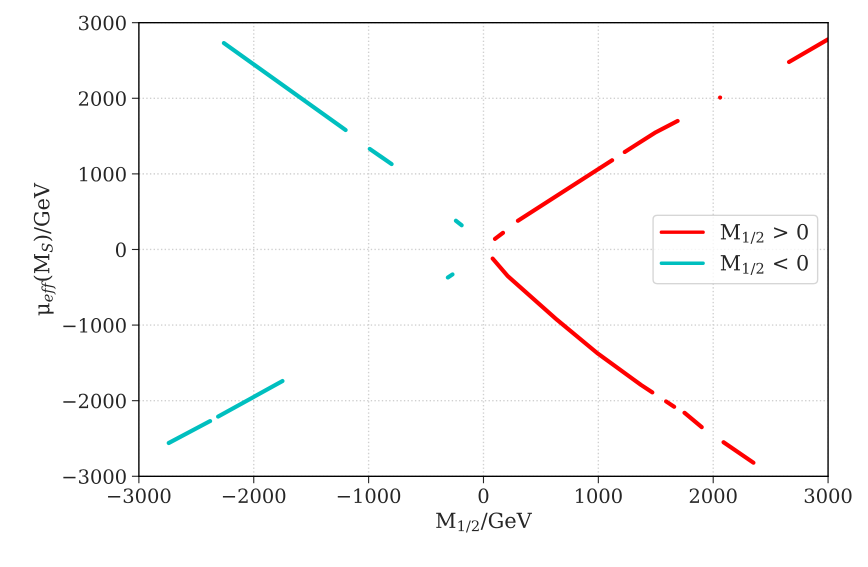 Image resolution: width=868 pixels, height=567 pixels. I want to click on x-tick-label: 1000, so click(599, 496).